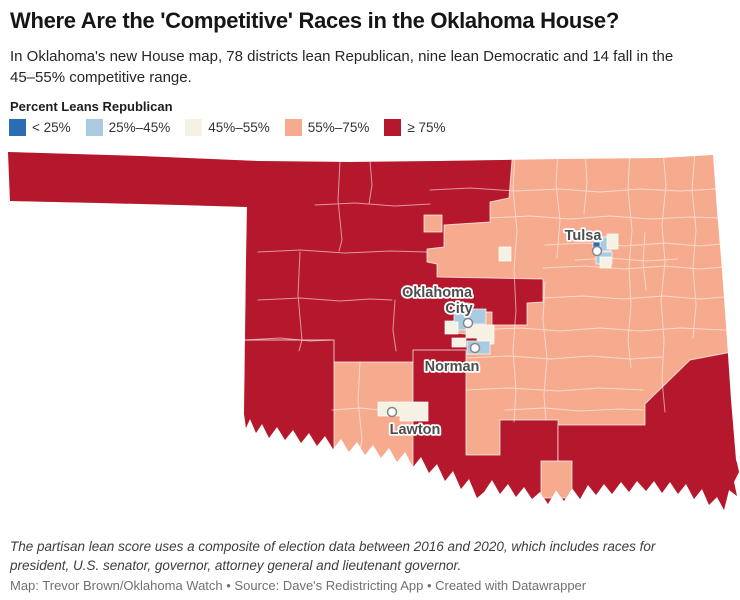 This screenshot has height=600, width=740. Describe the element at coordinates (485, 429) in the screenshot. I see `region-ge-75-southcentral` at that location.